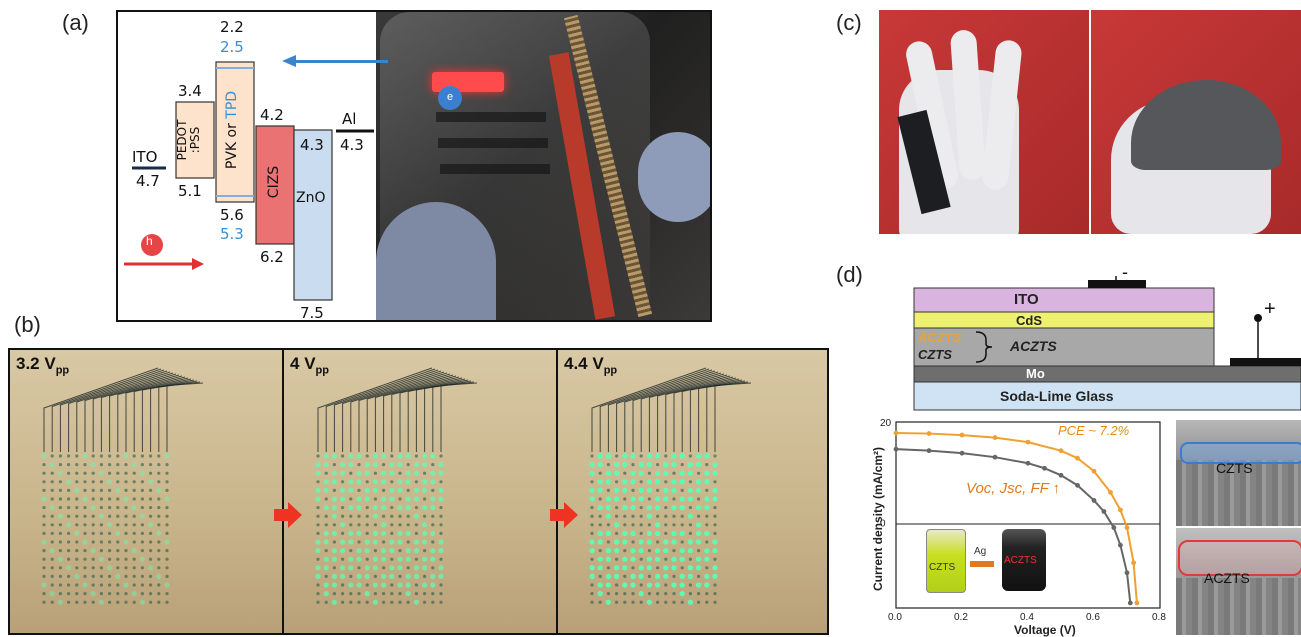 This screenshot has height=637, width=1301. I want to click on zno-top-value: 4.3, so click(312, 145).